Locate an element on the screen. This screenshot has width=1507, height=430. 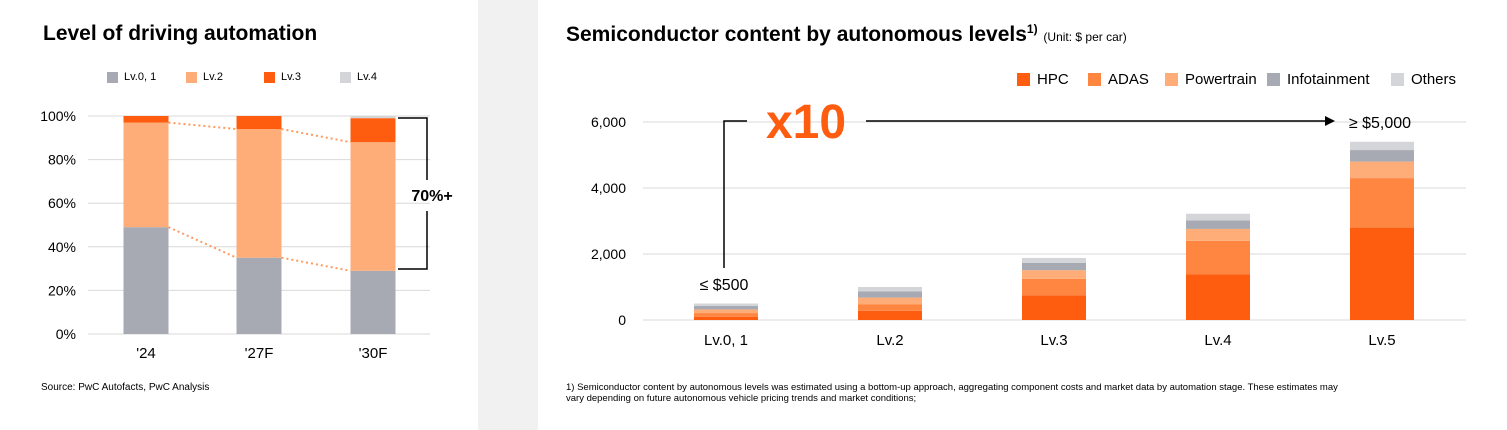
x-tick-label: Lv.2 is located at coordinates (889, 340).